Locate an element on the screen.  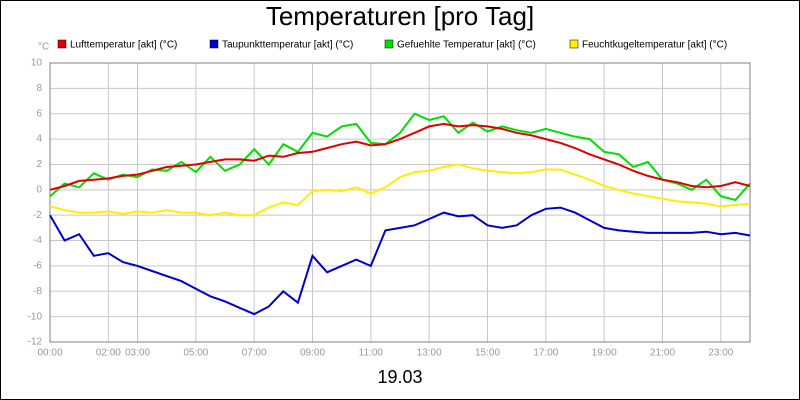
legend-label: Taupunkttemperatur [akt] (°C) is located at coordinates (287, 45).